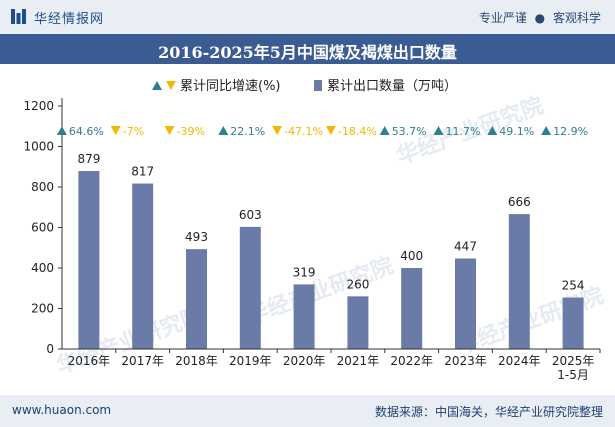 The height and width of the screenshot is (427, 615). Describe the element at coordinates (516, 131) in the screenshot. I see `growth-rate-label: 49.1%` at that location.